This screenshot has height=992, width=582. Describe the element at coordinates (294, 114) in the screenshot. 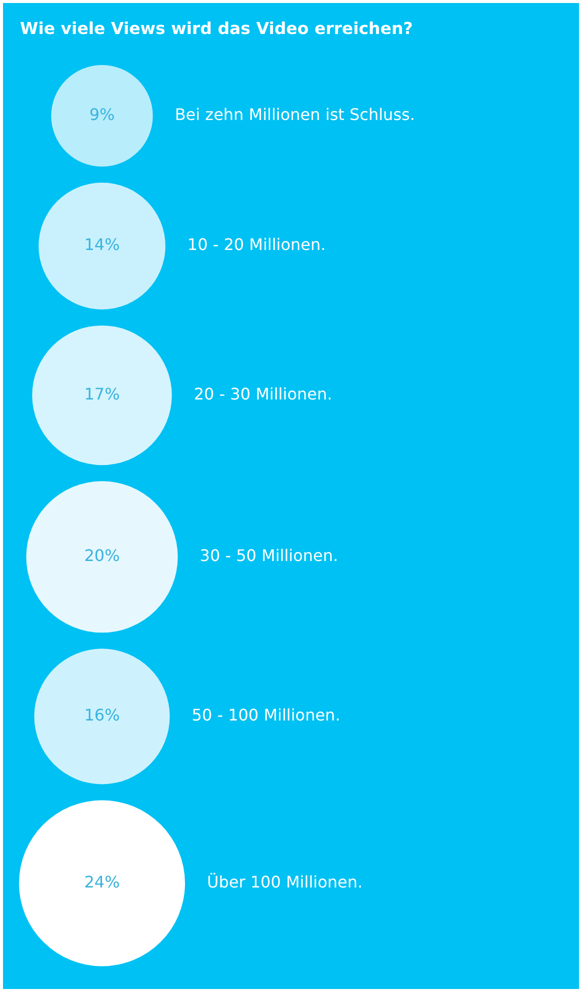

I see `category-label: Bei zehn Millionen ist Schluss.` at that location.